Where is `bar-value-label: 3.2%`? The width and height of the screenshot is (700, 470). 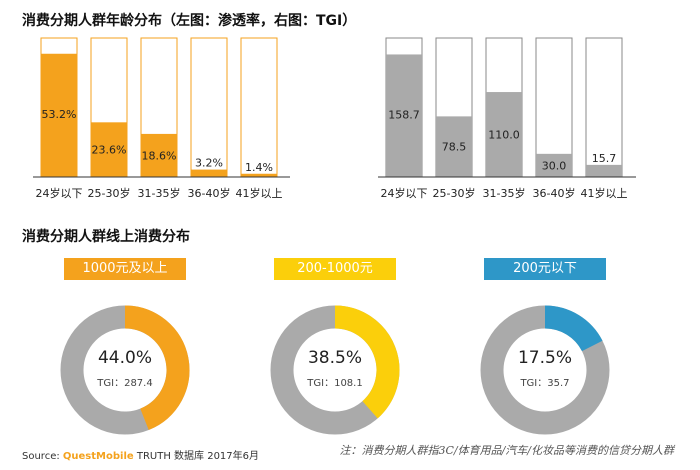
bar-value-label: 3.2% is located at coordinates (209, 163).